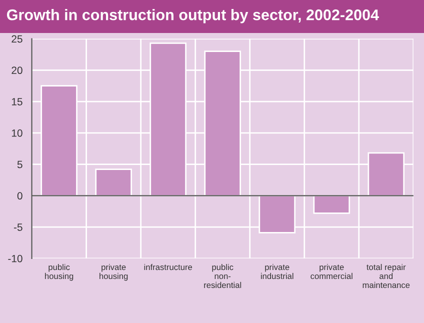 The image size is (424, 323). What do you see at coordinates (168, 267) in the screenshot?
I see `x-tick-label: infrastructure` at bounding box center [168, 267].